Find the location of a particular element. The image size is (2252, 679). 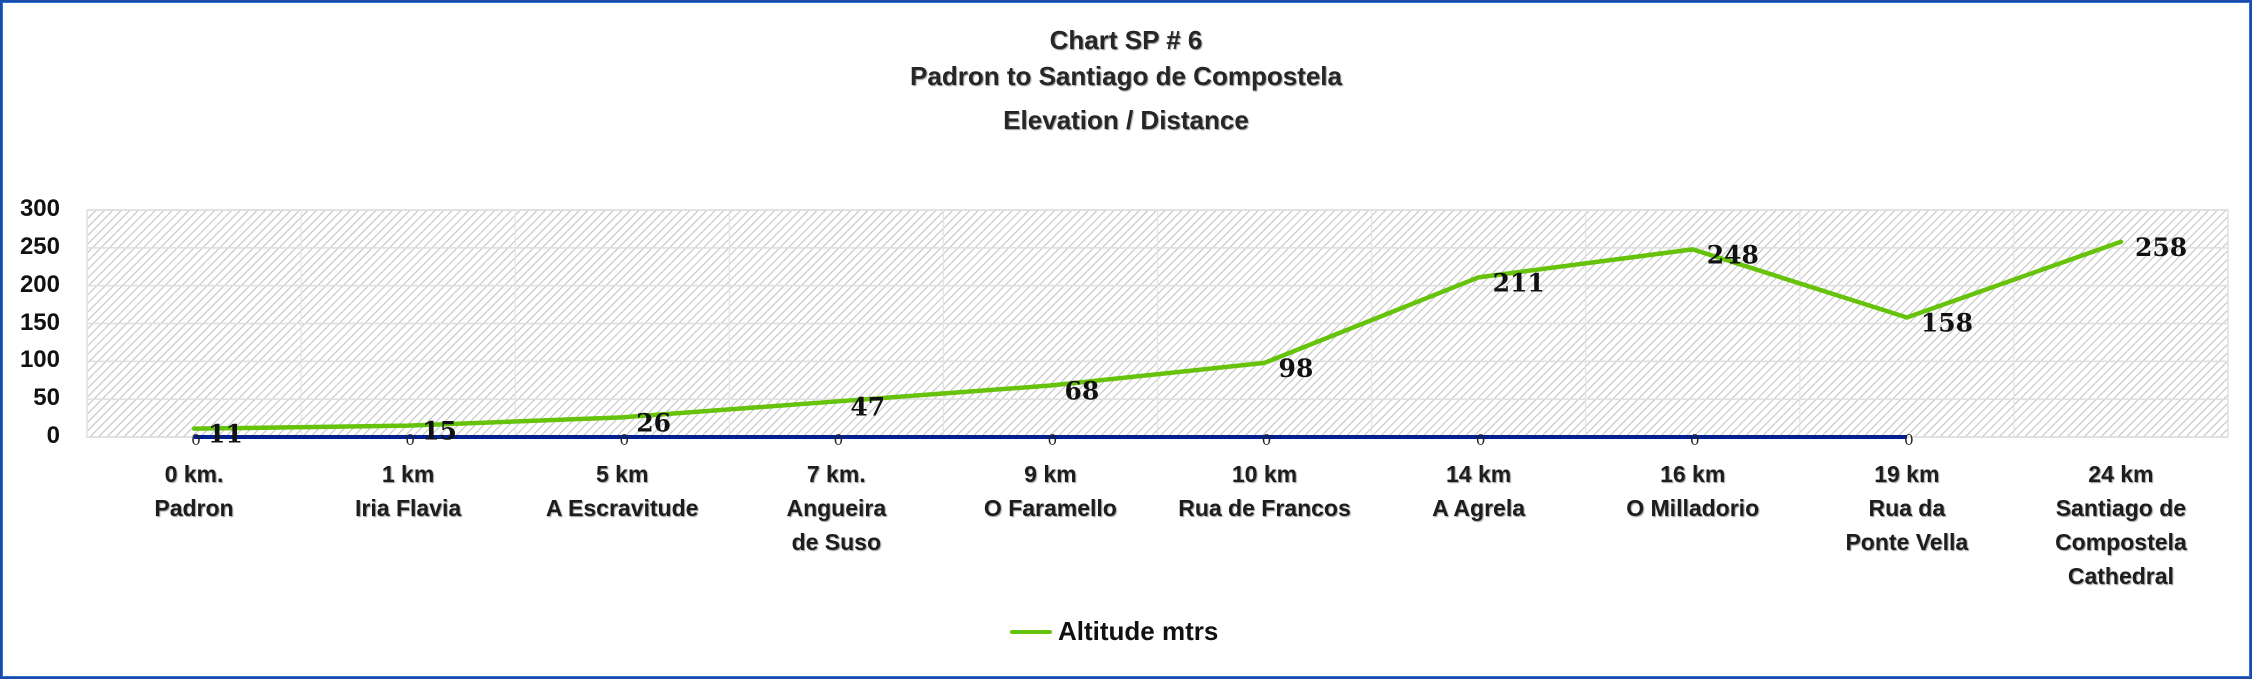

altitude-data-label: 47 is located at coordinates (867, 406).